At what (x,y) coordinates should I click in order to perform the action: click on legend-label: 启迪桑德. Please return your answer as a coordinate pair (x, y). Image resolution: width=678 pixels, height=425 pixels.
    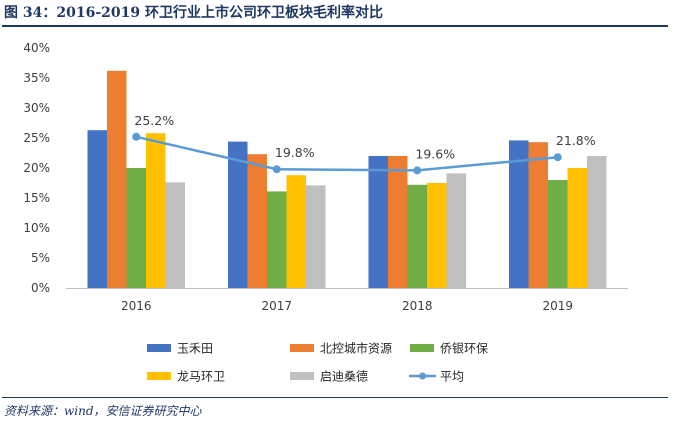
    Looking at the image, I should click on (344, 376).